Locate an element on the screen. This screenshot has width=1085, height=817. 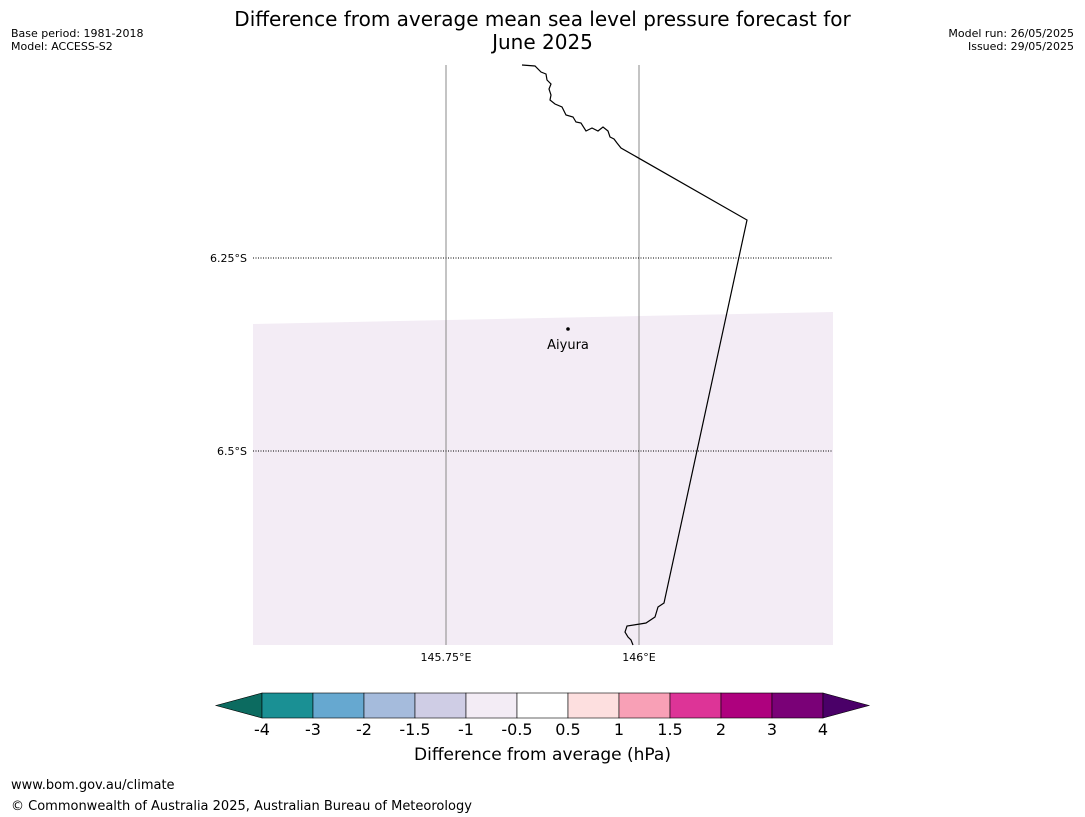
colorbar-under-arrow is located at coordinates (238, 705).